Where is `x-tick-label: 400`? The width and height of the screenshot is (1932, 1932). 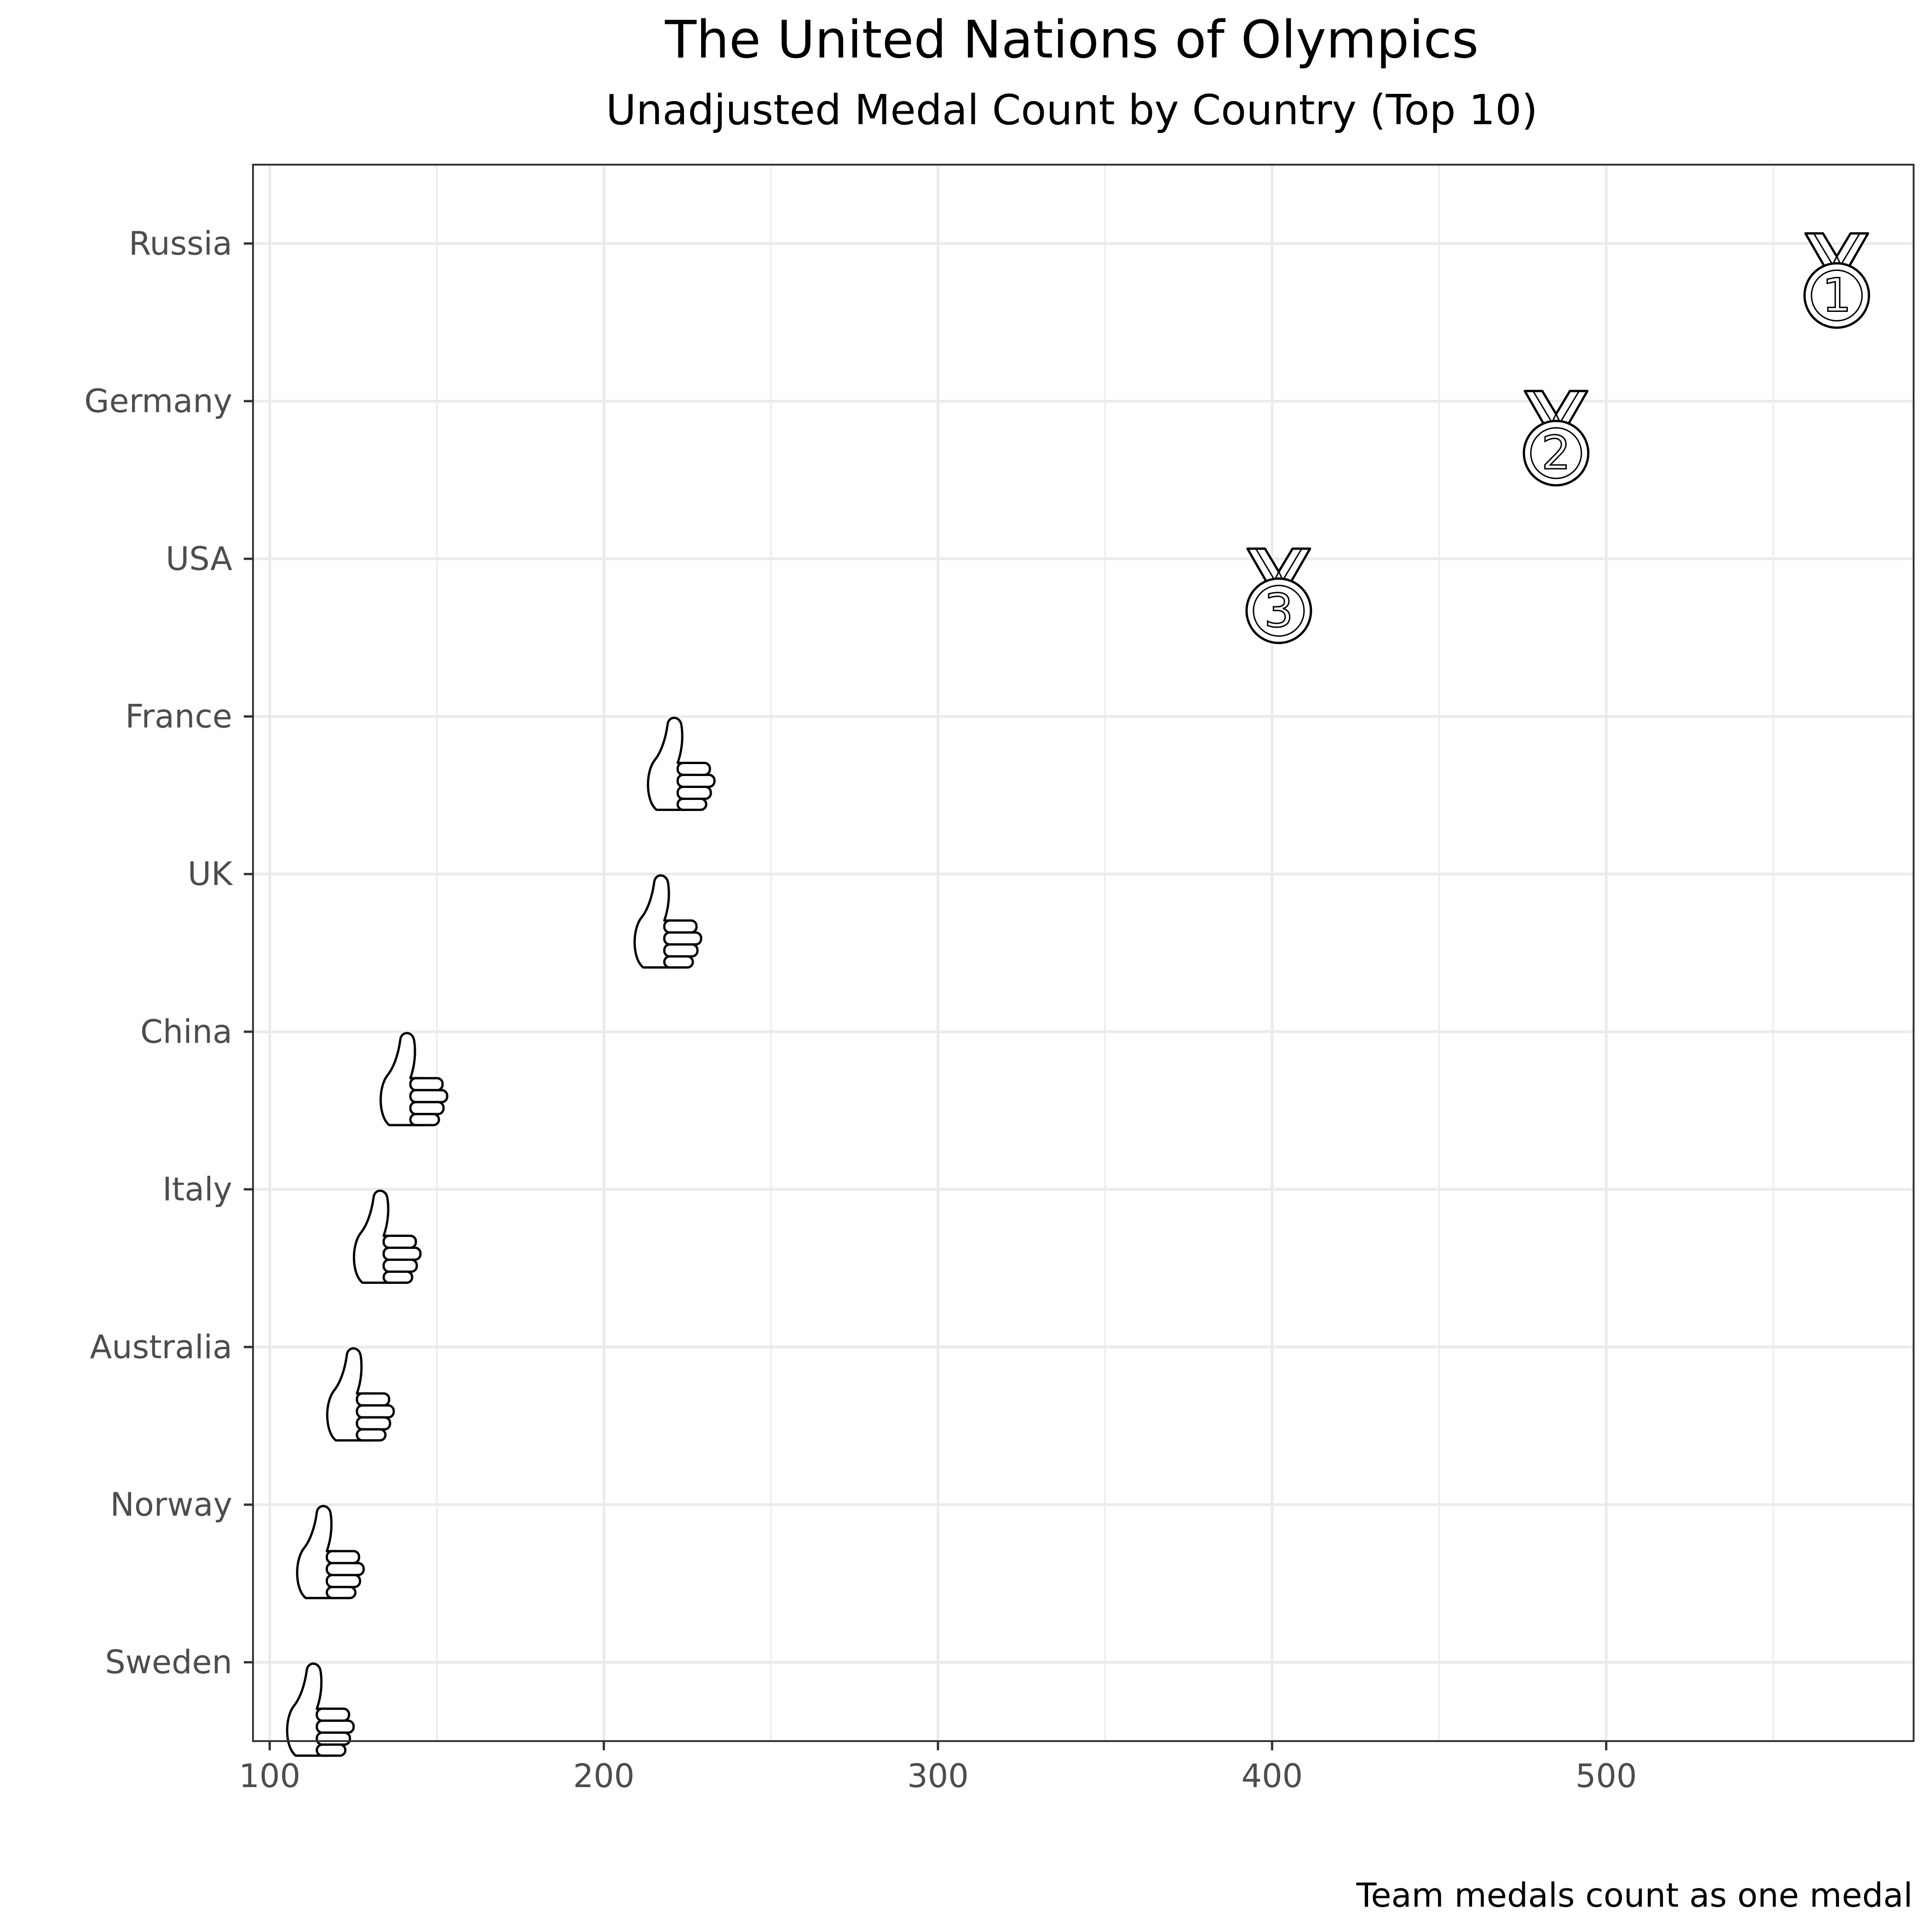 x-tick-label: 400 is located at coordinates (1272, 1776).